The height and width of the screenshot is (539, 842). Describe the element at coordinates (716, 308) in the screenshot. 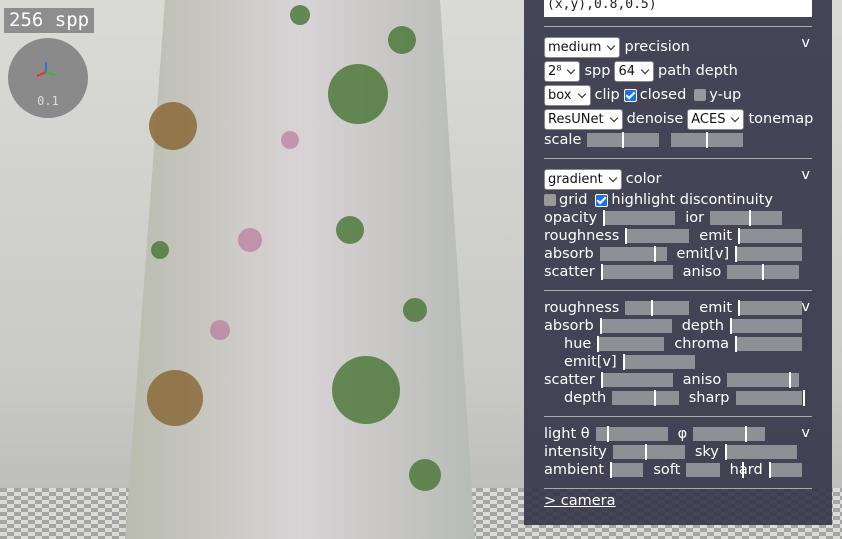

I see `label: emit` at that location.